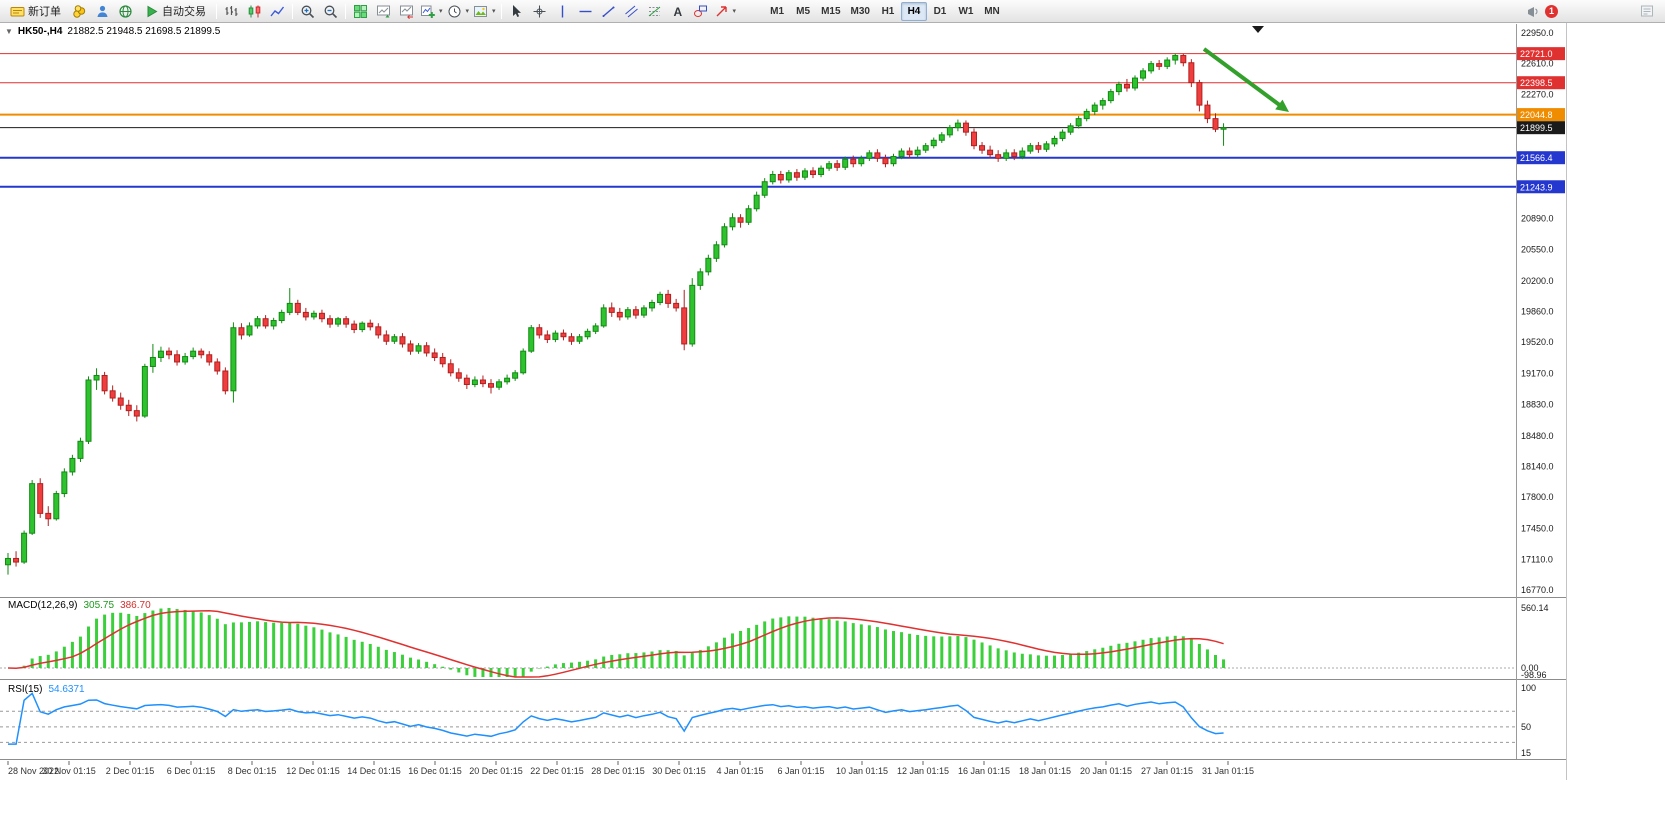 This screenshot has height=832, width=1665. I want to click on channel-icon, so click(631, 11).